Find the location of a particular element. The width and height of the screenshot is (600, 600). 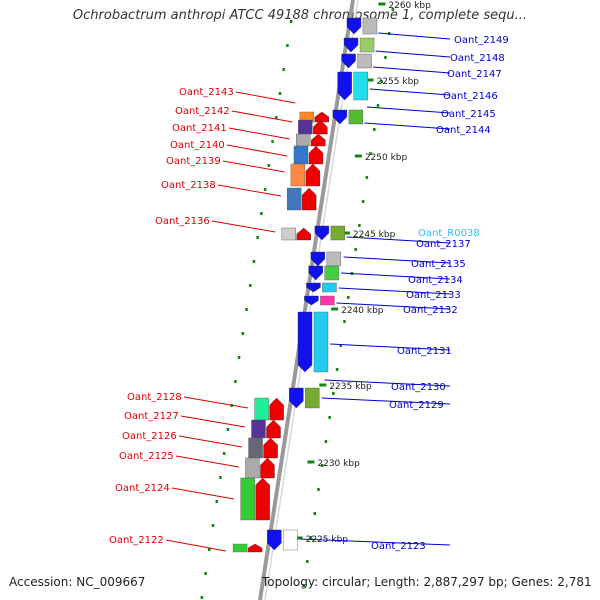

accession-text: Accession: NC_009667 is located at coordinates (77, 582).